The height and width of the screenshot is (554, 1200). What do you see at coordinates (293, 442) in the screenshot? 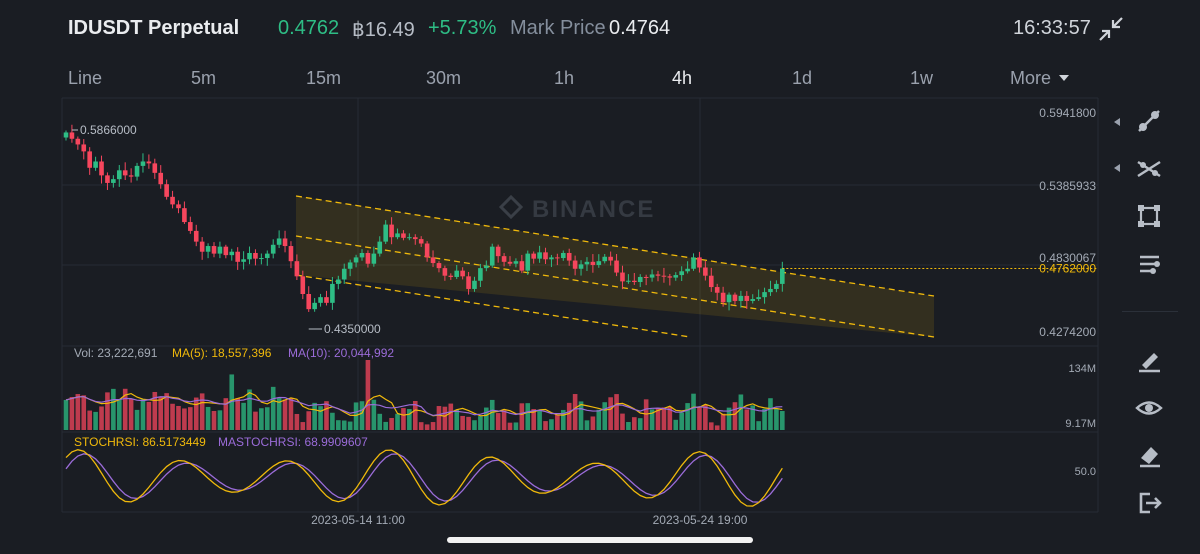
I see `stochrsi-ma-label: MASTOCHRSI: 68.9909607` at bounding box center [293, 442].